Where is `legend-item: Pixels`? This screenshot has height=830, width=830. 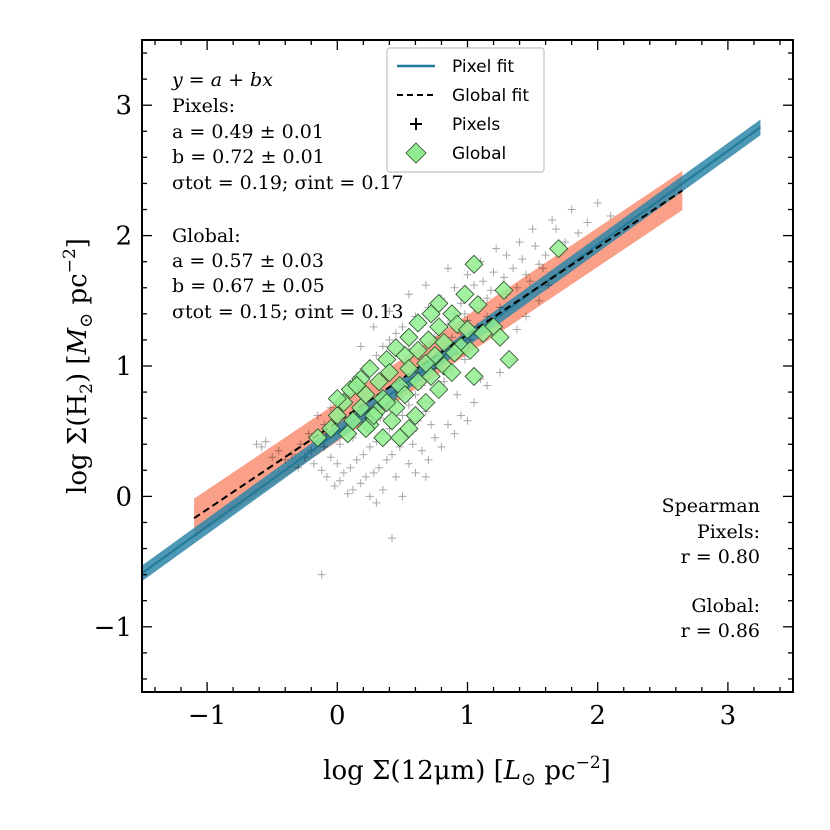
legend-item: Pixels is located at coordinates (455, 125).